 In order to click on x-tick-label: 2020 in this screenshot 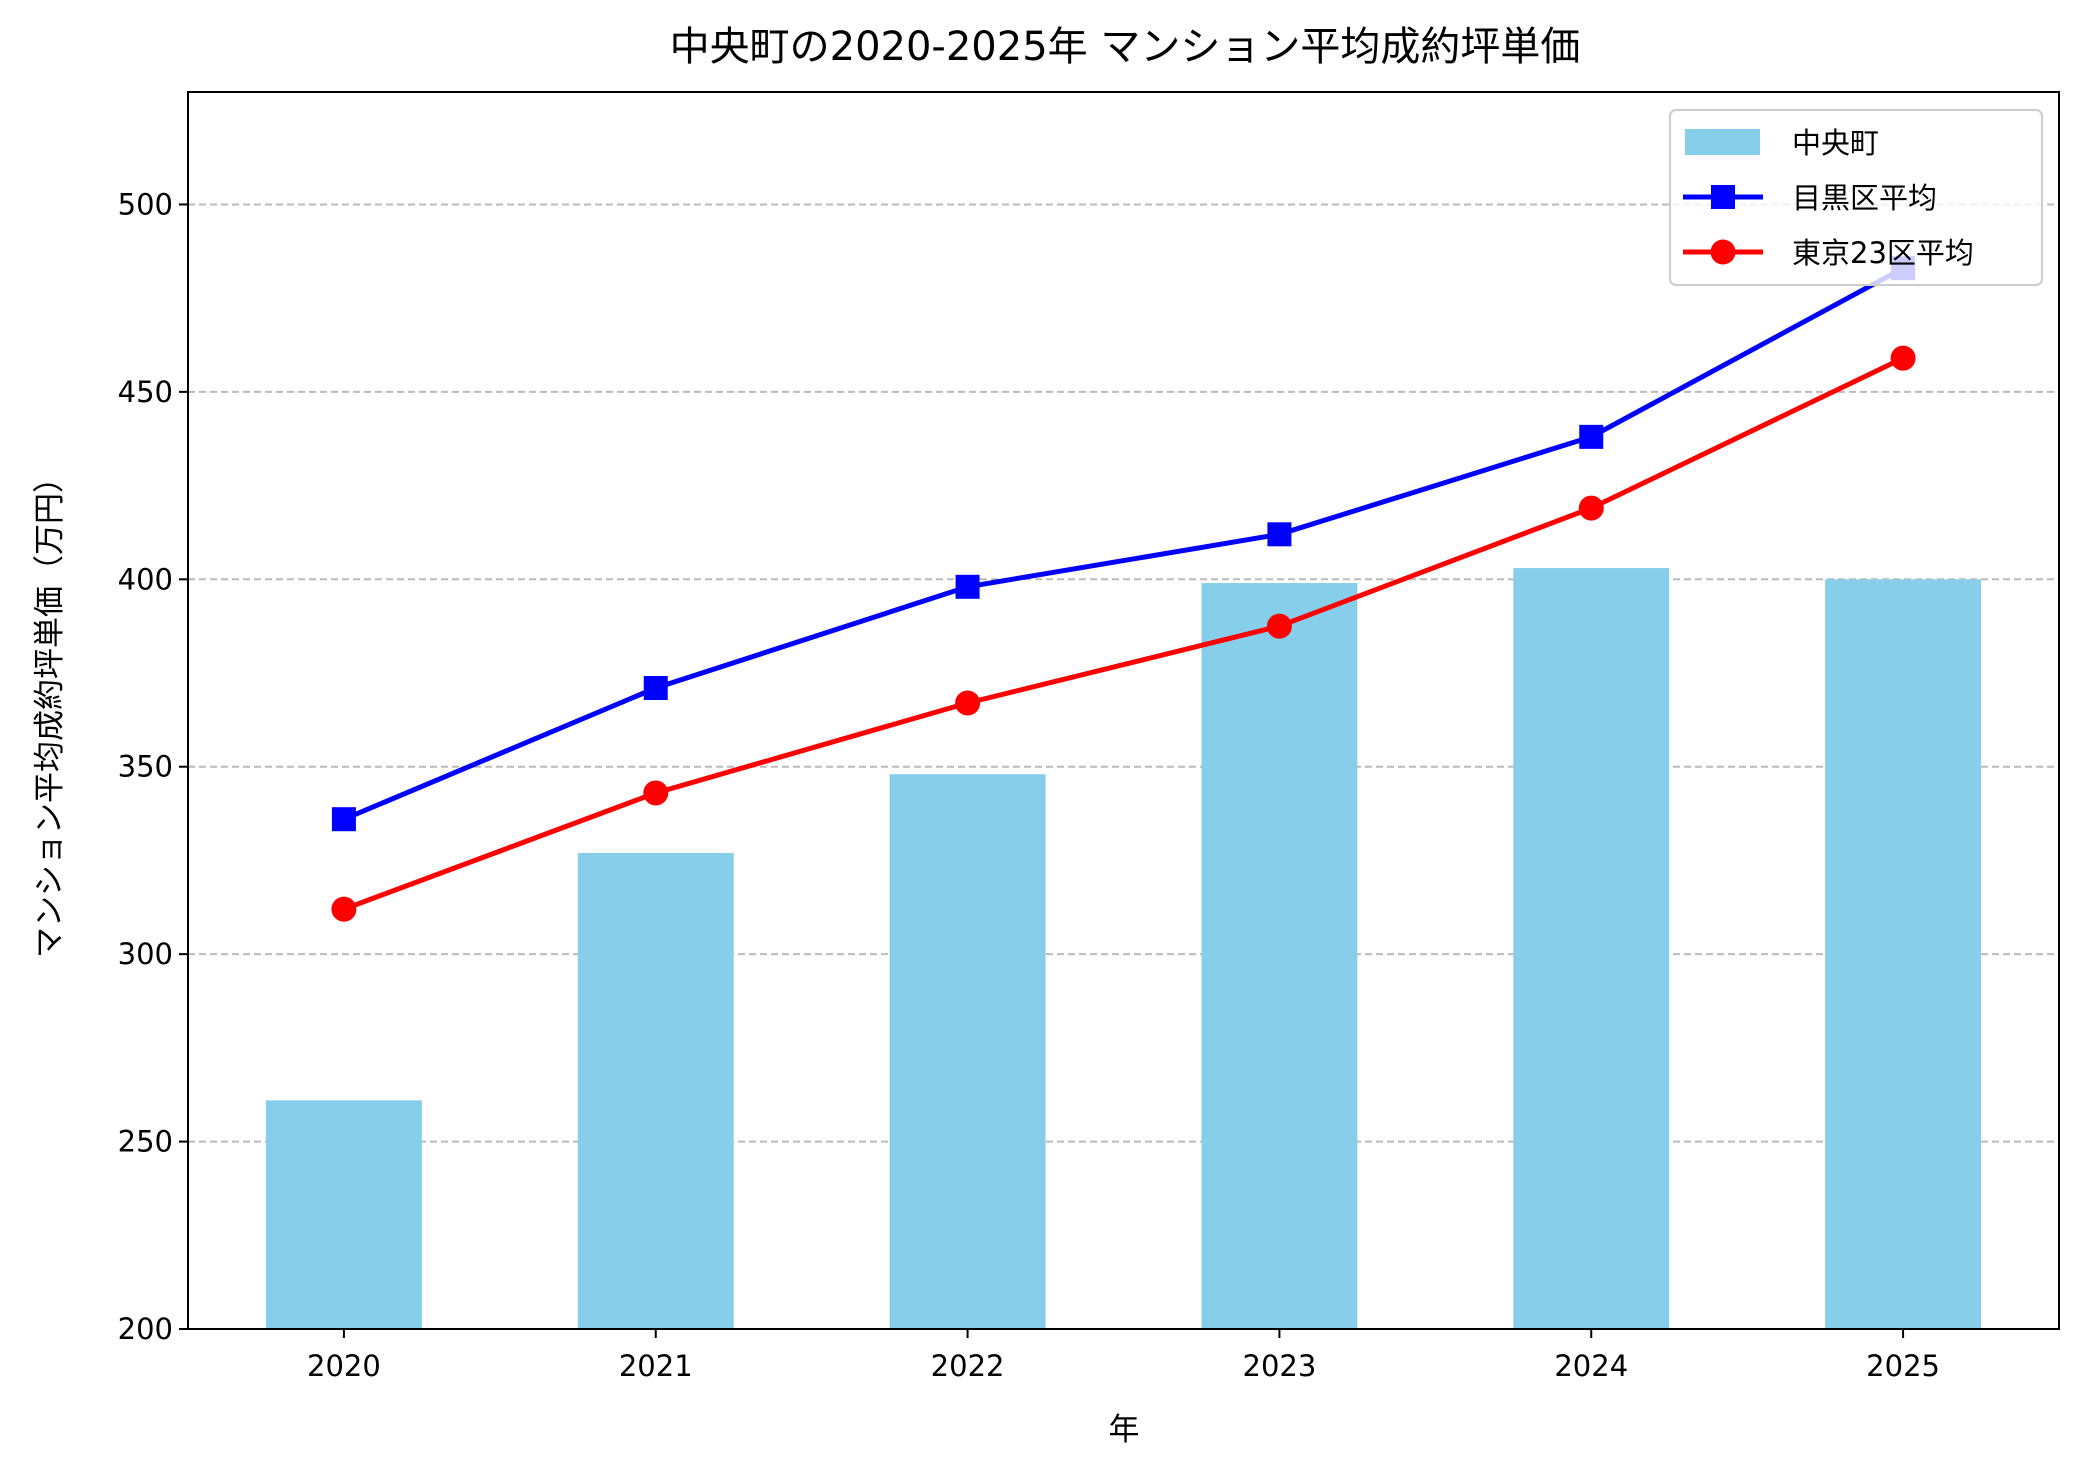, I will do `click(344, 1366)`.